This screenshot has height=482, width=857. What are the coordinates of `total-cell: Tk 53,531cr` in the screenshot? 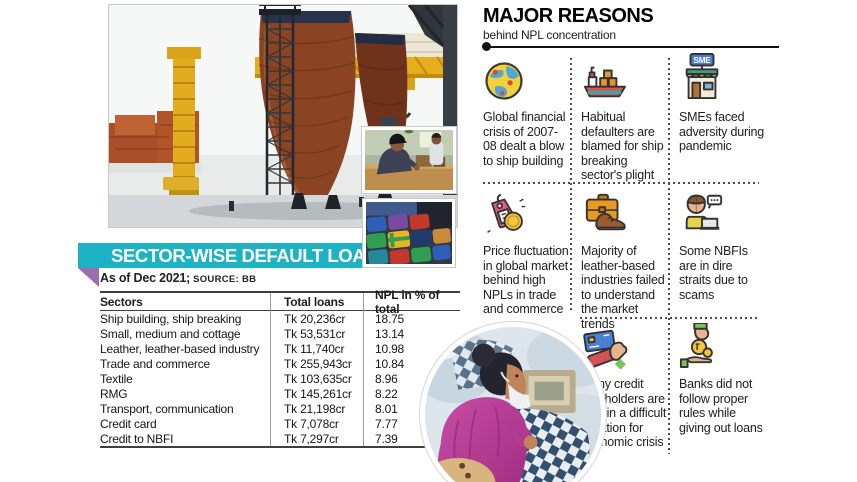 It's located at (315, 333).